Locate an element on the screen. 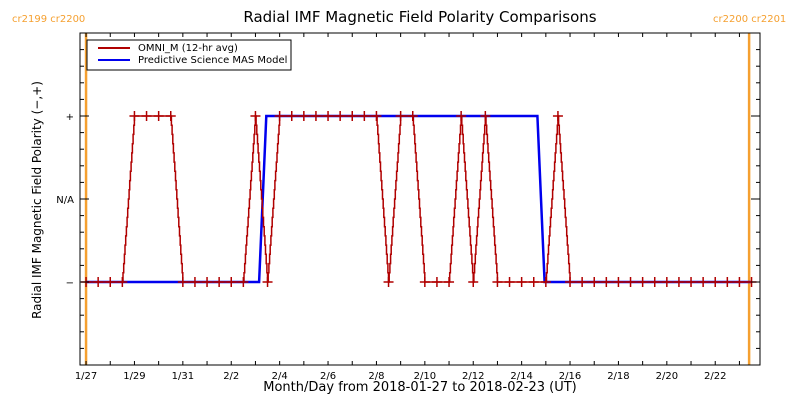 The image size is (800, 400). x-tick-label: 2/12 is located at coordinates (473, 376).